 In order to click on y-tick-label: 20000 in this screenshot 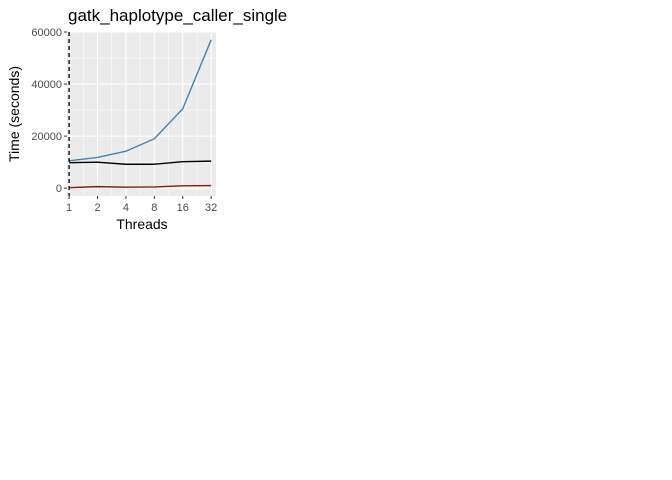, I will do `click(46, 137)`.